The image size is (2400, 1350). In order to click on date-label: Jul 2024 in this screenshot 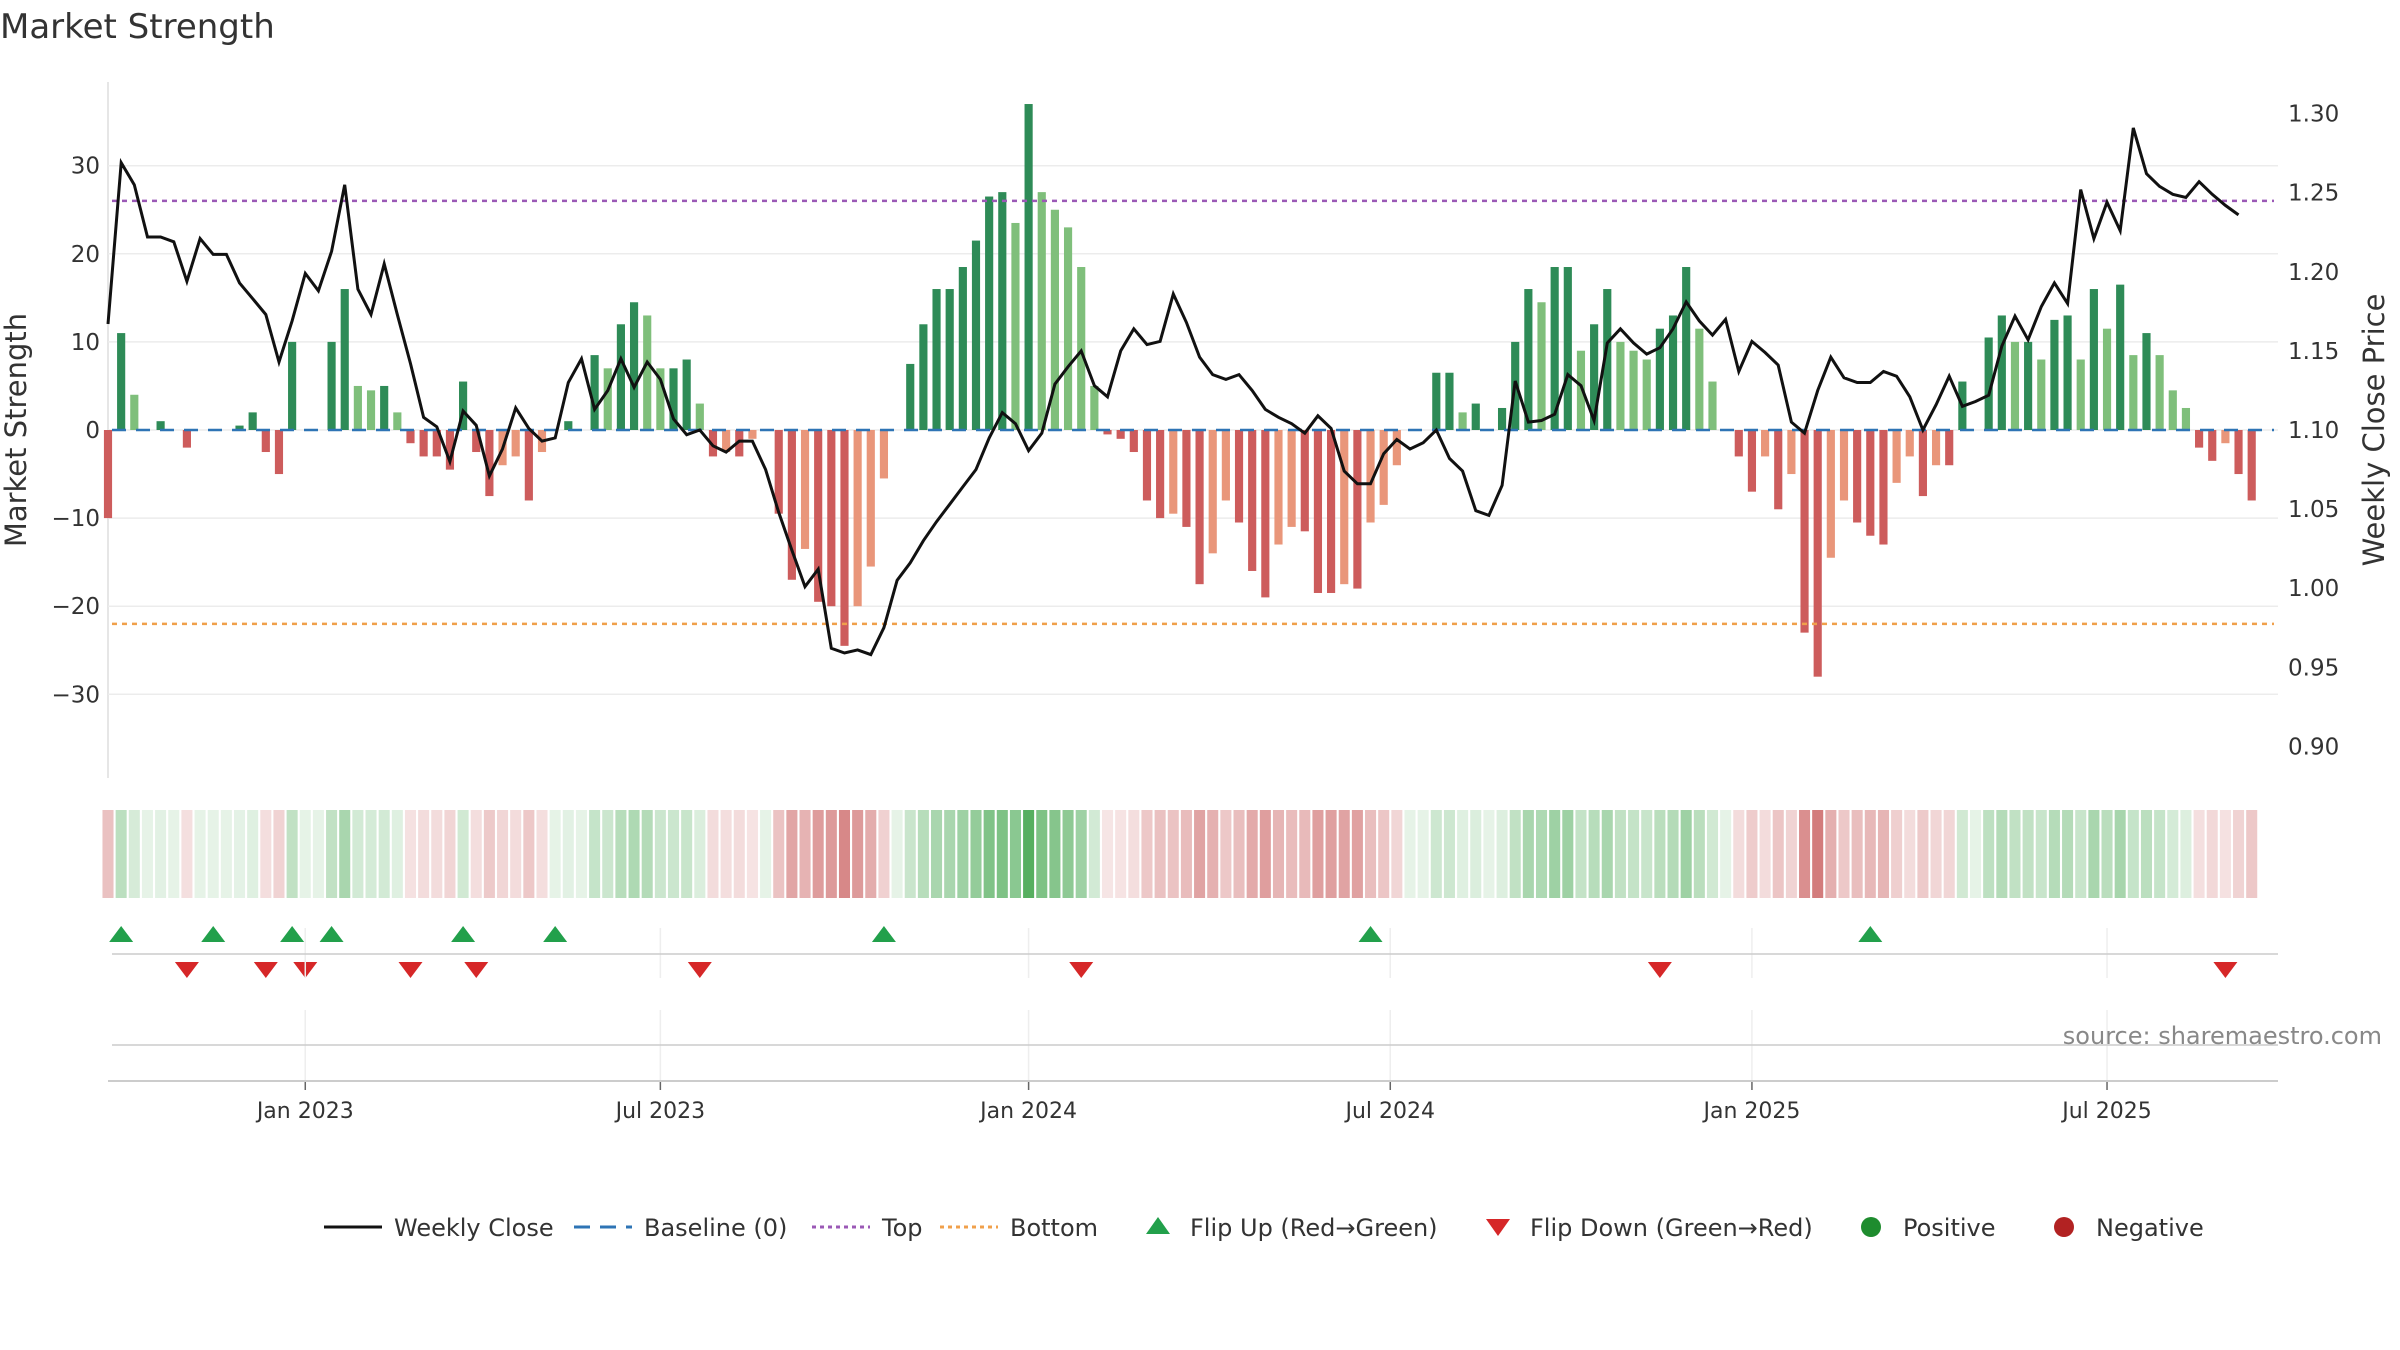, I will do `click(1390, 1111)`.